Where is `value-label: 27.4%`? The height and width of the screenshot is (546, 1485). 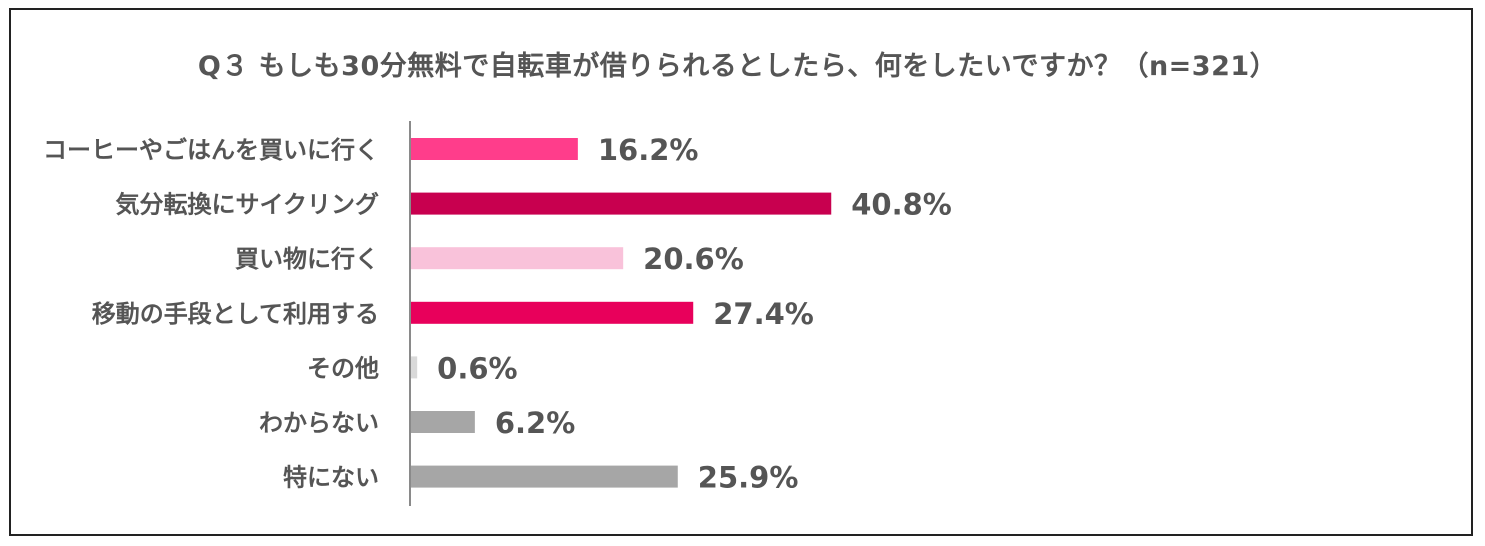
value-label: 27.4% is located at coordinates (763, 314).